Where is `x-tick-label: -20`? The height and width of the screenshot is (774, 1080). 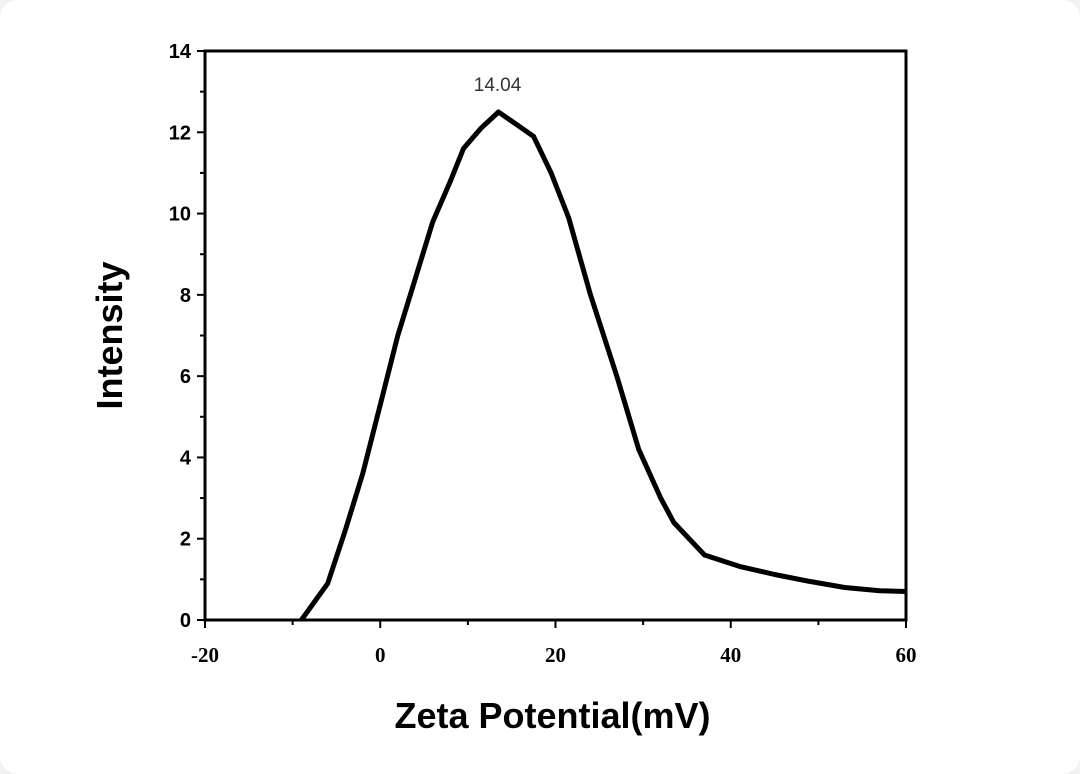
x-tick-label: -20 is located at coordinates (205, 655).